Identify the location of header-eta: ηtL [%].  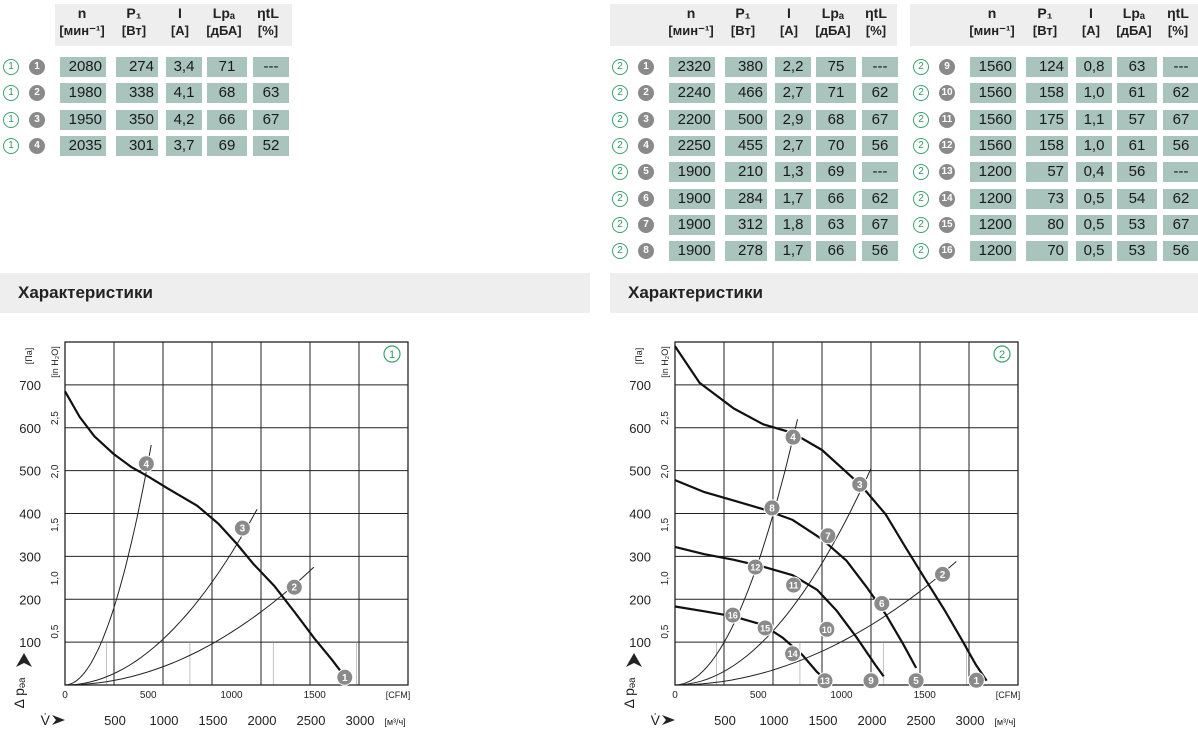
(876, 21).